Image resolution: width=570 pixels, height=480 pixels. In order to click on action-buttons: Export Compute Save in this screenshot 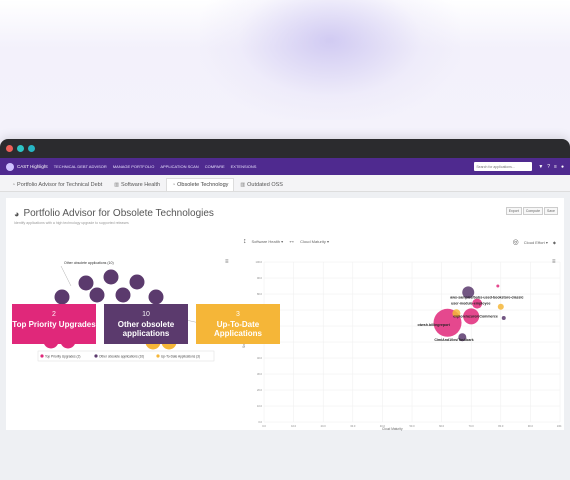, I will do `click(531, 211)`.